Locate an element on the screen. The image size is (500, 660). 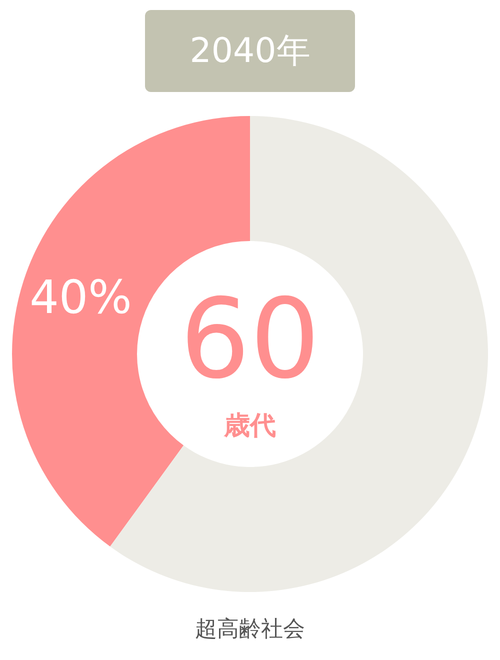
text: 超高齢社会 is located at coordinates (250, 629).